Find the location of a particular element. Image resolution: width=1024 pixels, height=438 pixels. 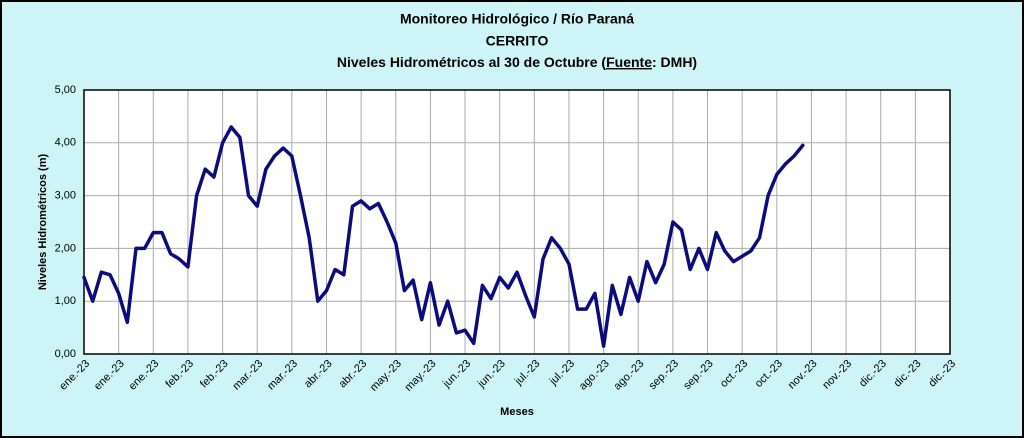

y-tick-label: 5,00 is located at coordinates (65, 90).